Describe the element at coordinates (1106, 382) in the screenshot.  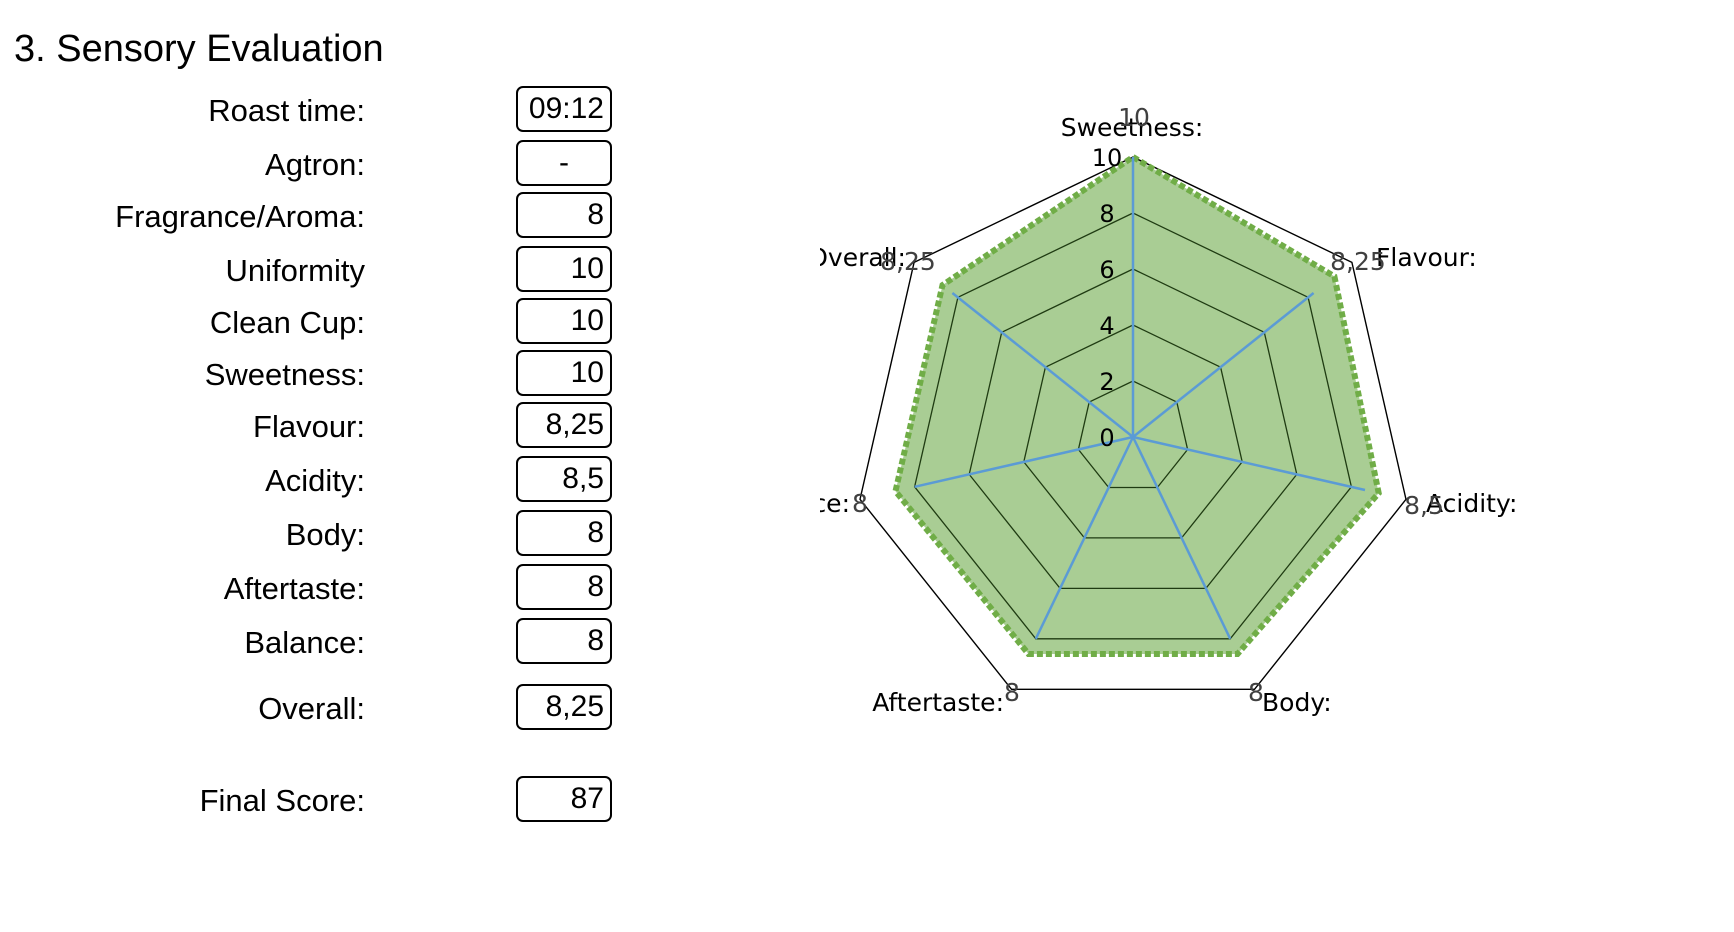
I see `tick-label: 2` at that location.